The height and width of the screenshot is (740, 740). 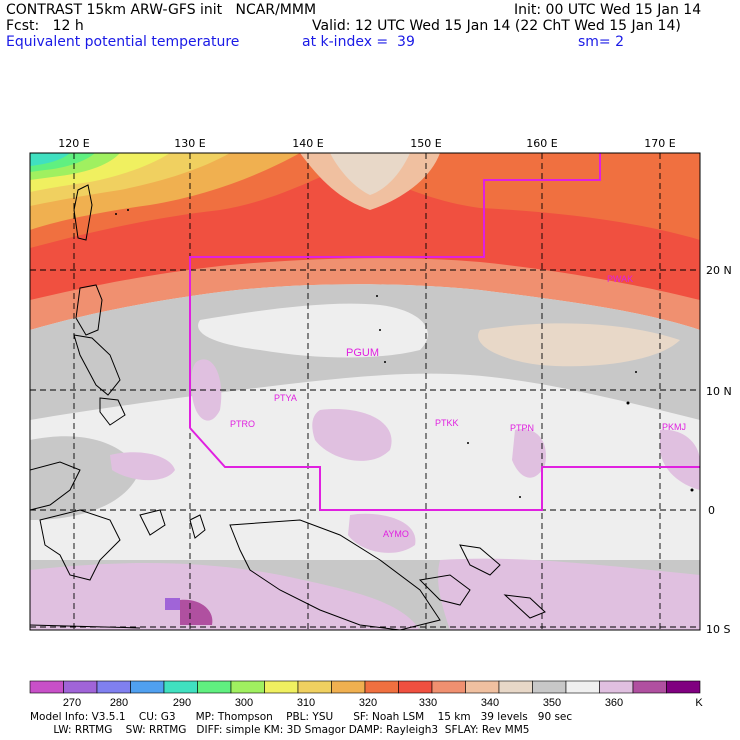 I want to click on colorbar-tick-320: 320, so click(x=368, y=703).